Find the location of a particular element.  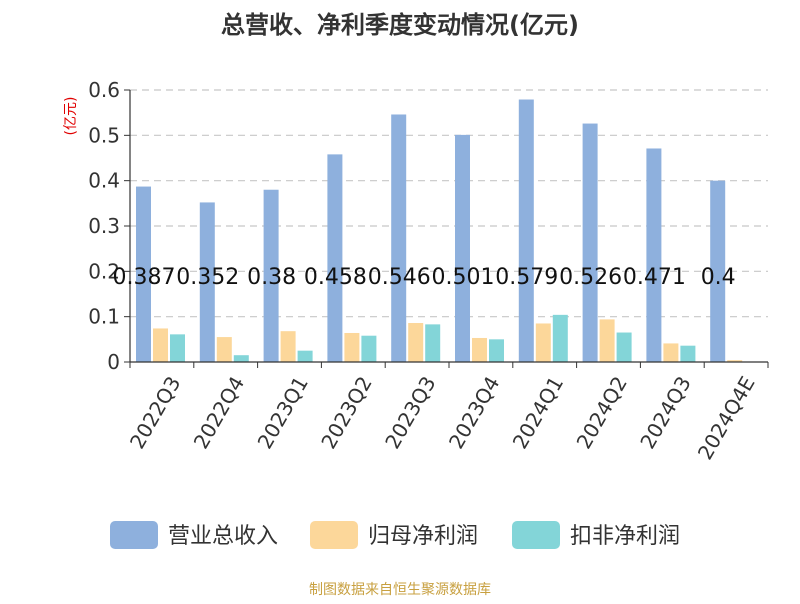

bar-1-2024Q3 is located at coordinates (671, 352).